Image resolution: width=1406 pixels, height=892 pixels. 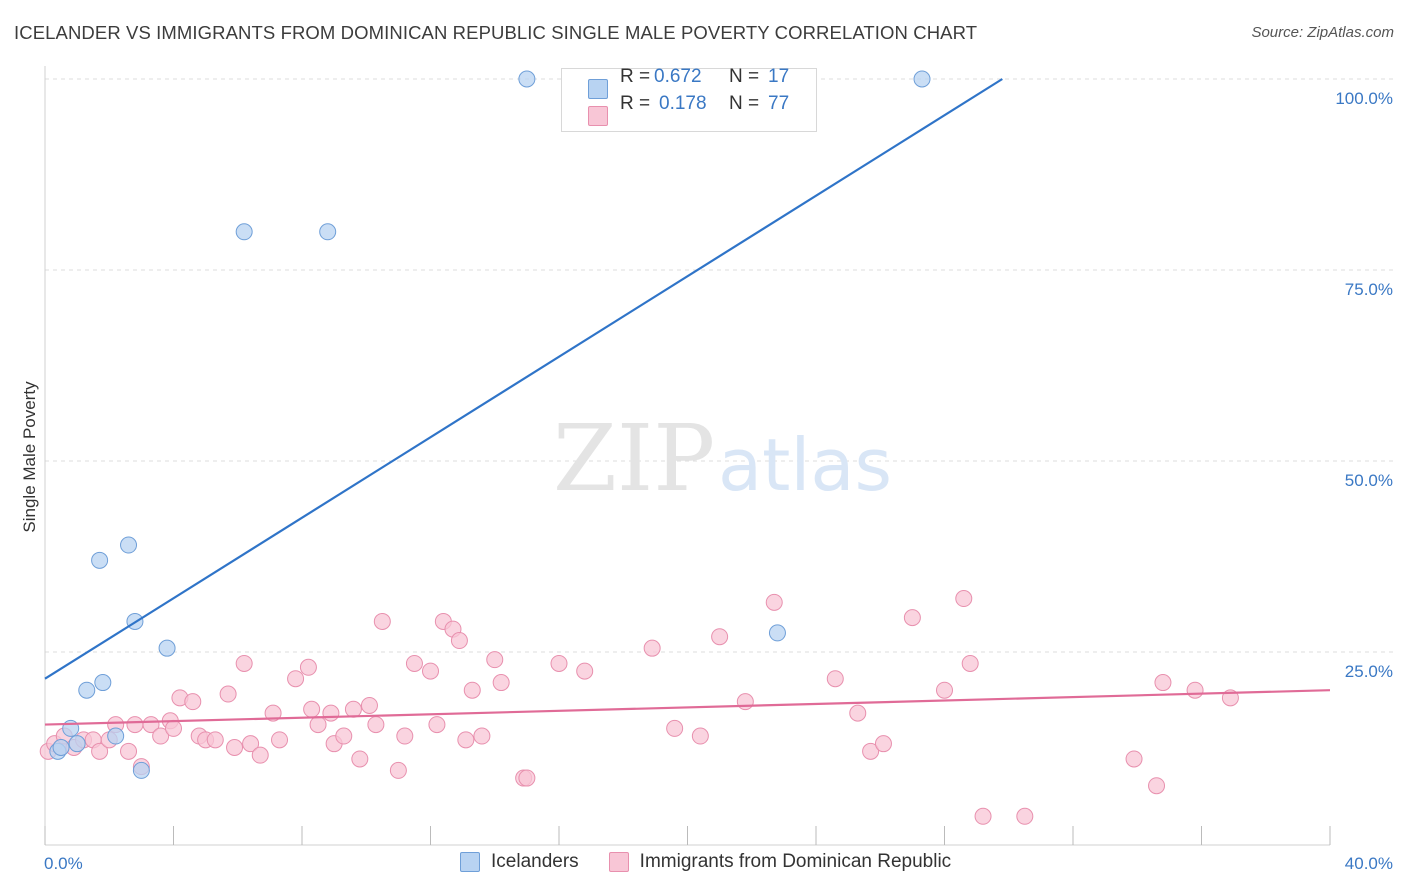 What do you see at coordinates (805, 465) in the screenshot?
I see `watermark-atlas: atlas` at bounding box center [805, 465].